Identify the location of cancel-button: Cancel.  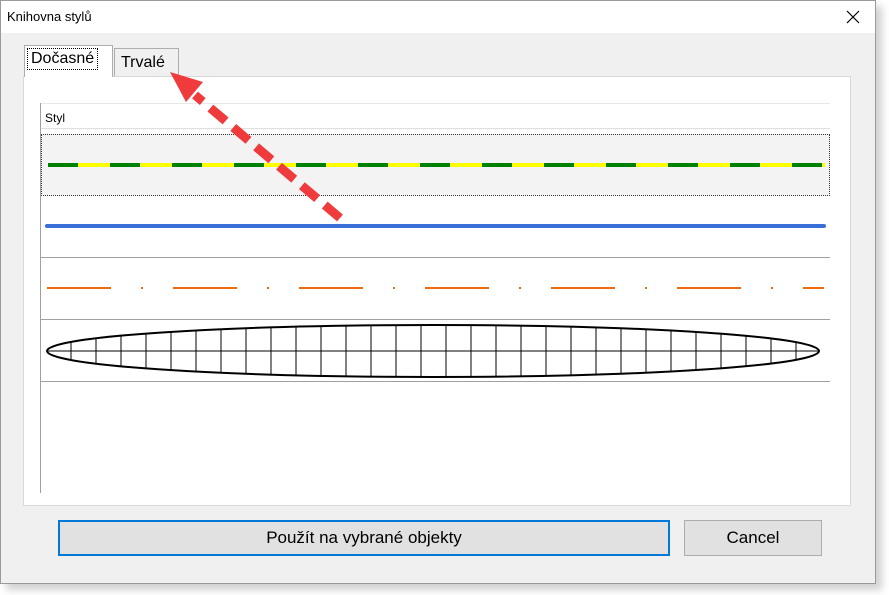
(753, 538).